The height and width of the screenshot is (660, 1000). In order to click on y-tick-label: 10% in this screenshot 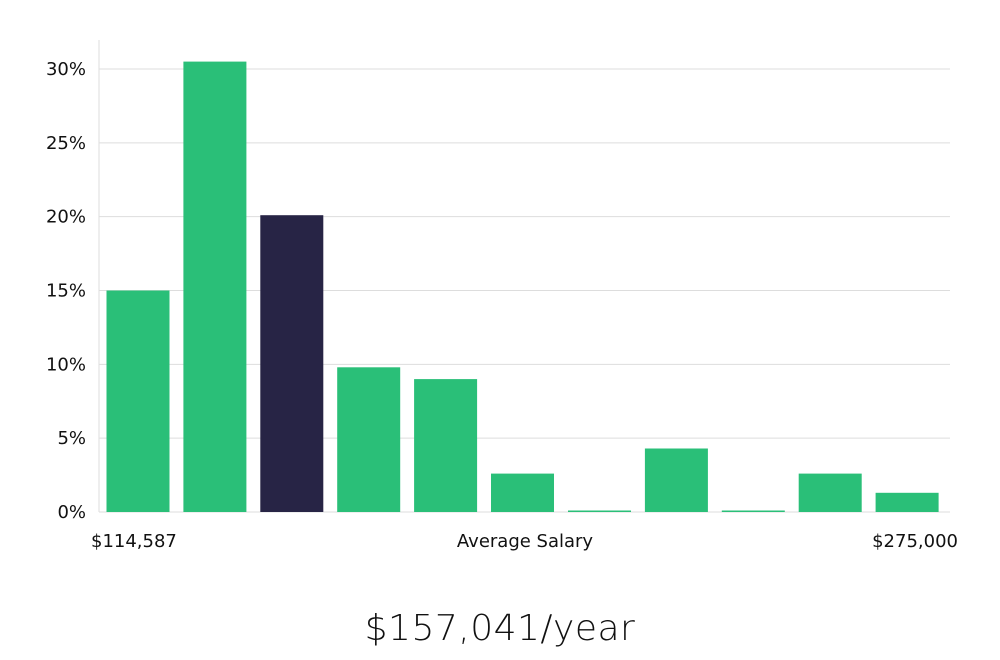, I will do `click(66, 364)`.